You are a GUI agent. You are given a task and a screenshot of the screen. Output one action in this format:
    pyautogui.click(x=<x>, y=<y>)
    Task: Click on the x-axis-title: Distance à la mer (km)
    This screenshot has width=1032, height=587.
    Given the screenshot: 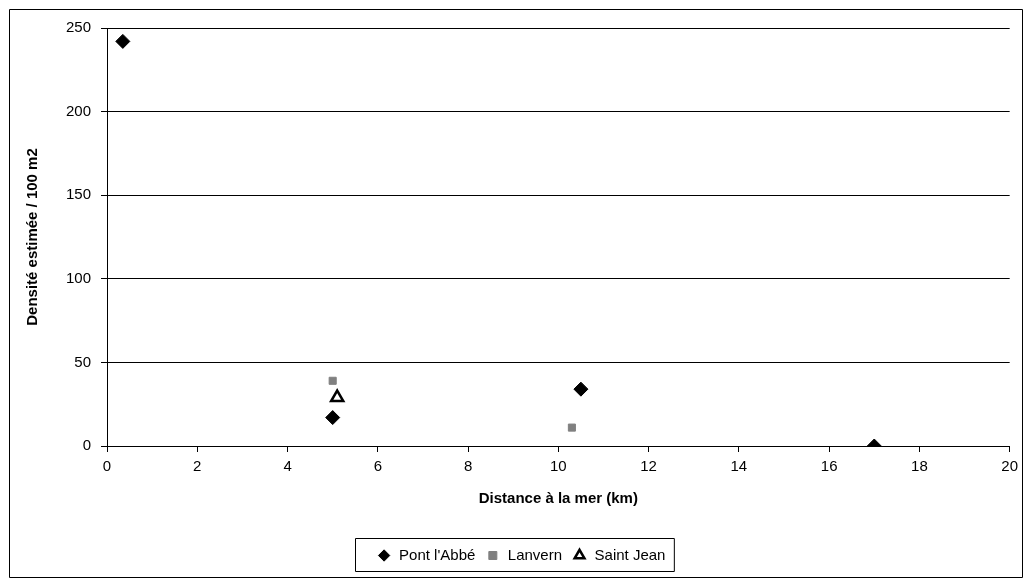 What is the action you would take?
    pyautogui.click(x=558, y=498)
    